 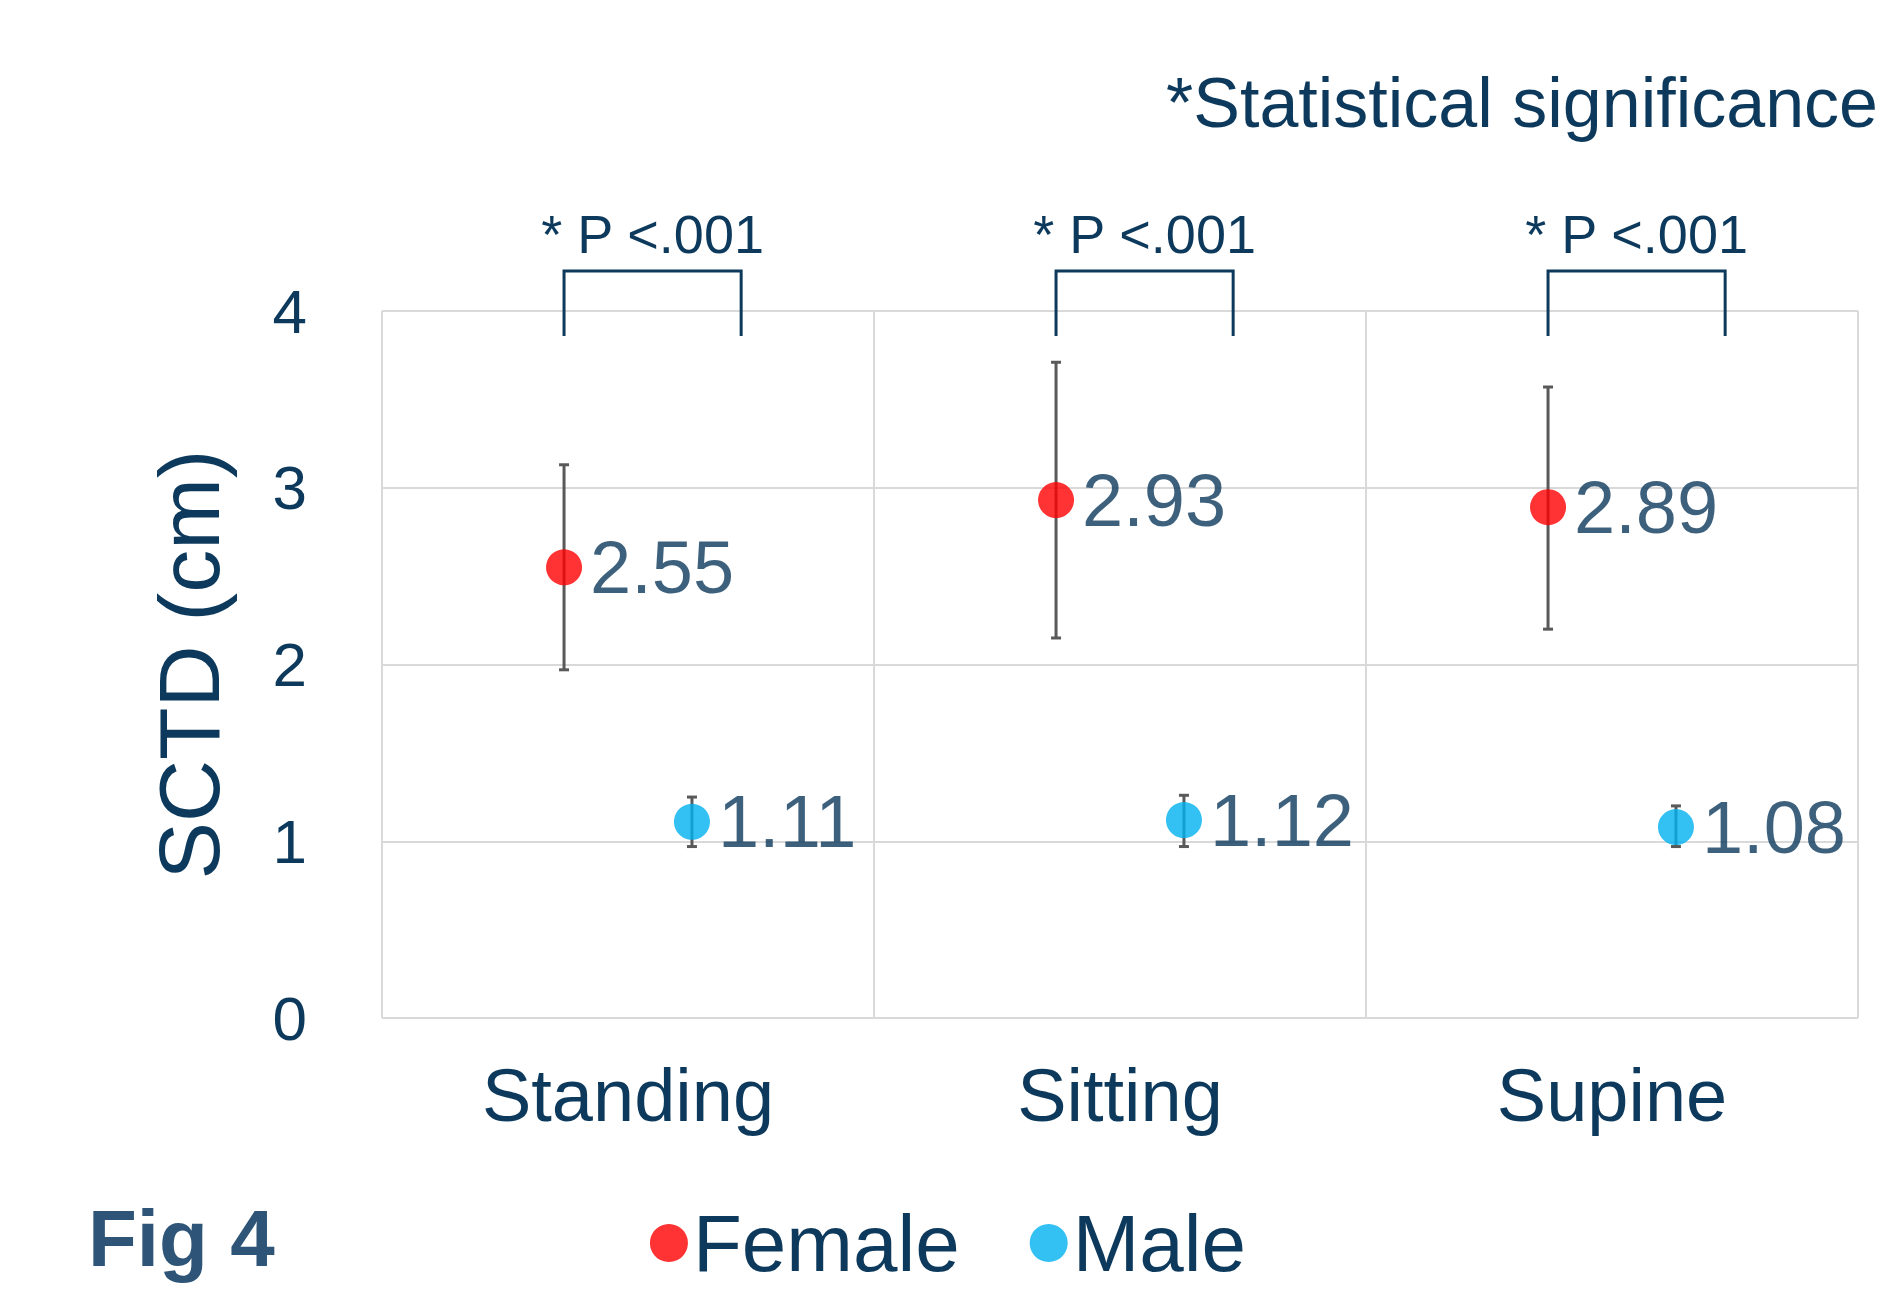 What do you see at coordinates (289, 1018) in the screenshot?
I see `y-tick-label: 0` at bounding box center [289, 1018].